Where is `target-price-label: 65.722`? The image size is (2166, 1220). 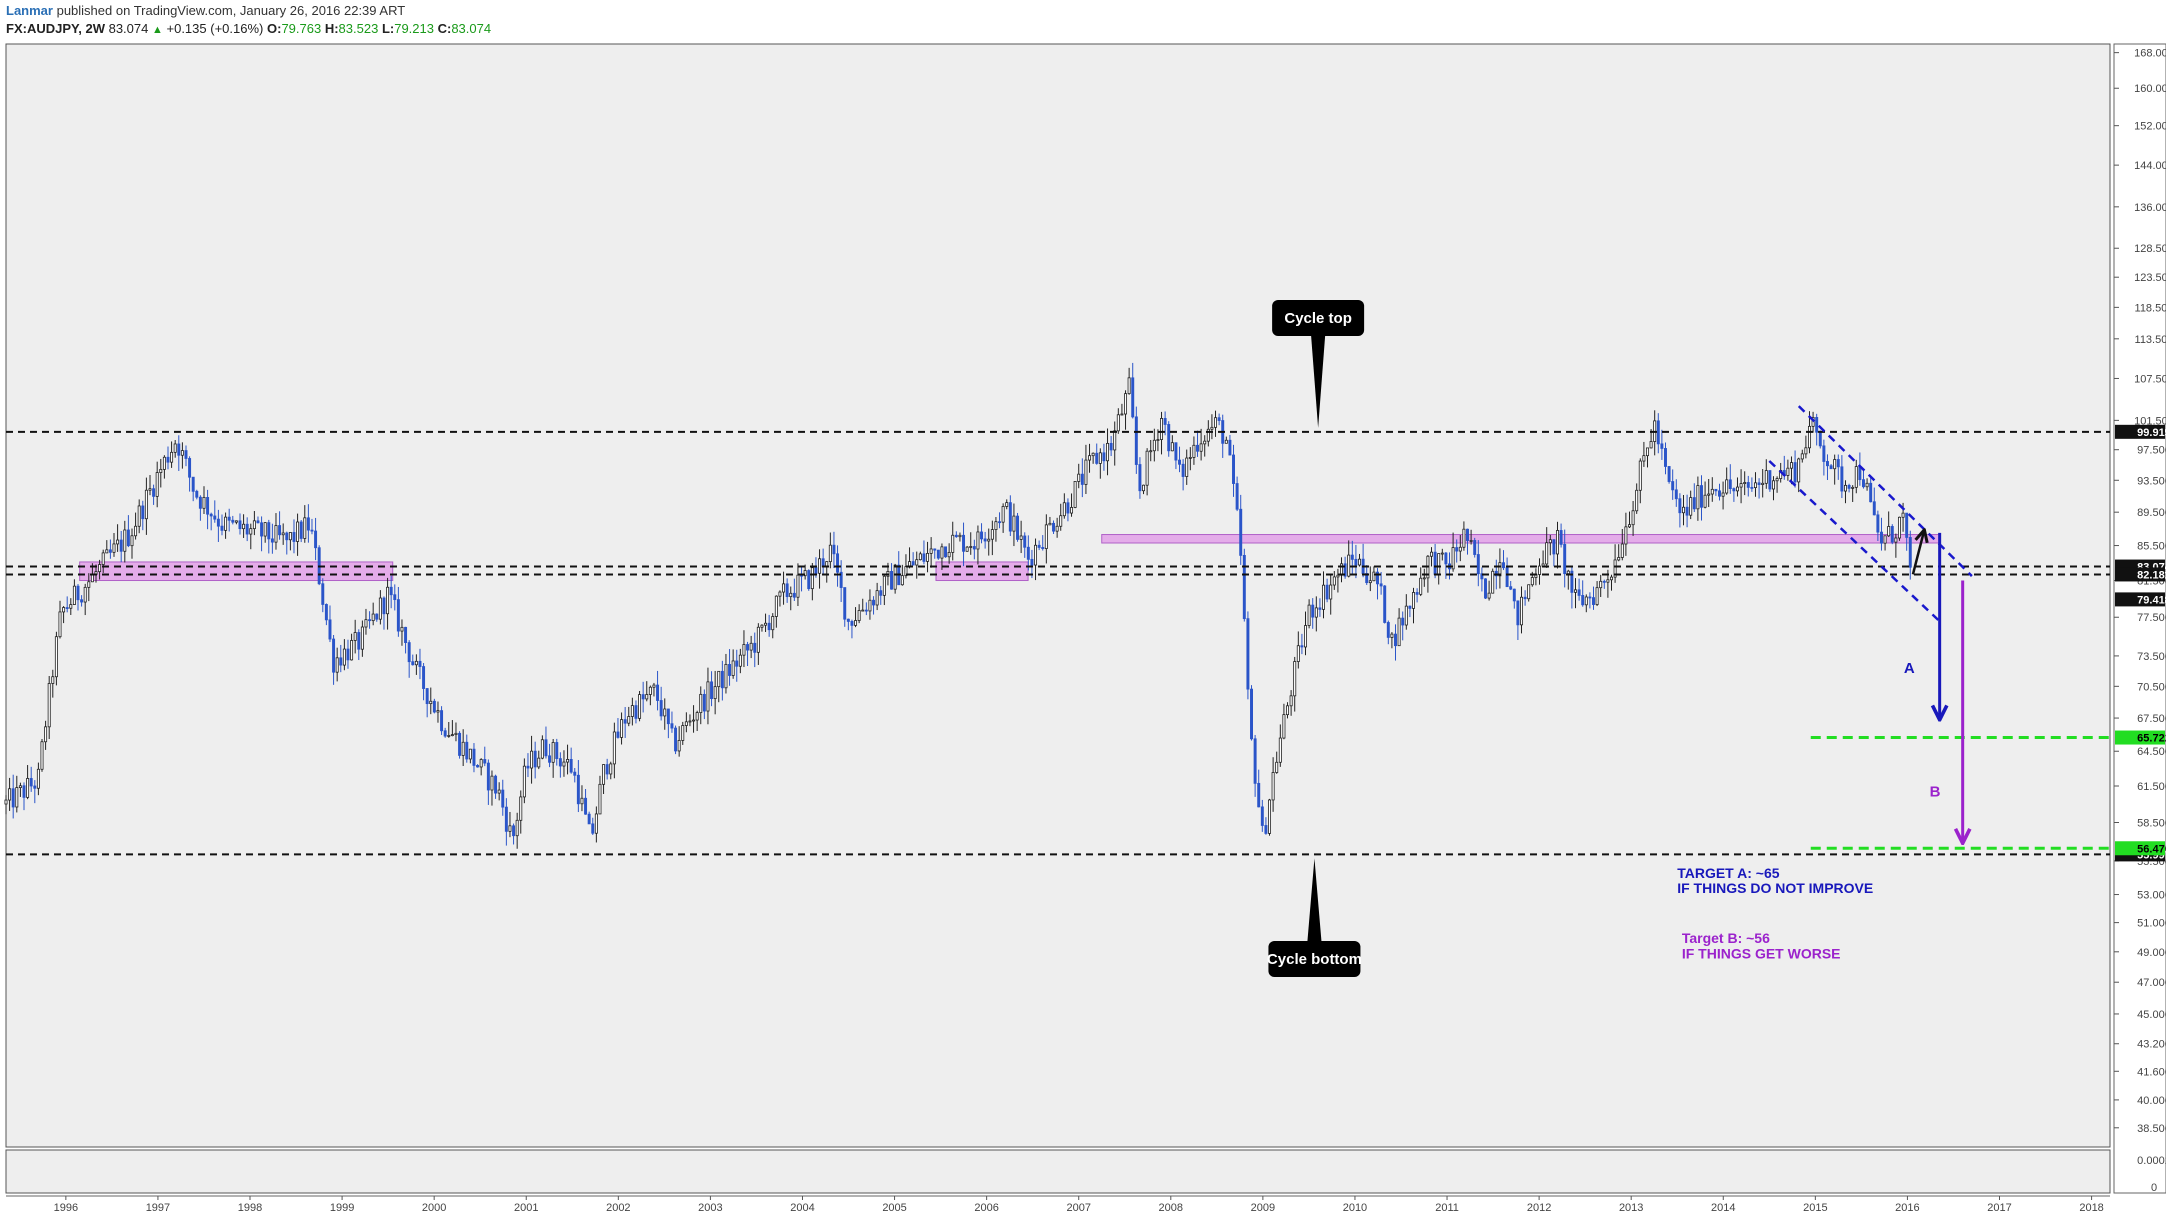
target-price-label: 65.722 is located at coordinates (2151, 739).